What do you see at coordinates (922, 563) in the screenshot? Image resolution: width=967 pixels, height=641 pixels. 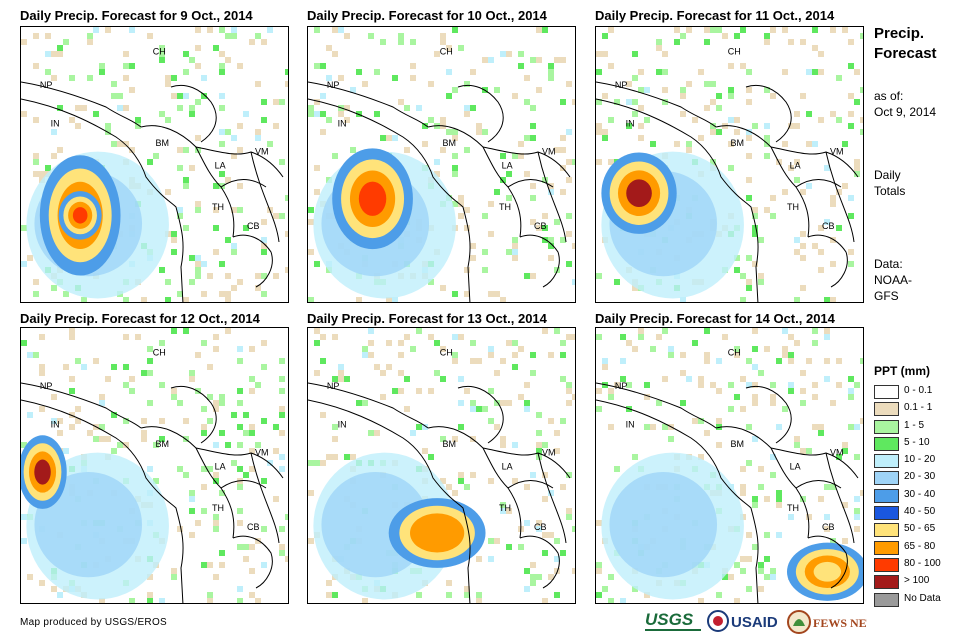 I see `legend-label: 80 - 100` at bounding box center [922, 563].